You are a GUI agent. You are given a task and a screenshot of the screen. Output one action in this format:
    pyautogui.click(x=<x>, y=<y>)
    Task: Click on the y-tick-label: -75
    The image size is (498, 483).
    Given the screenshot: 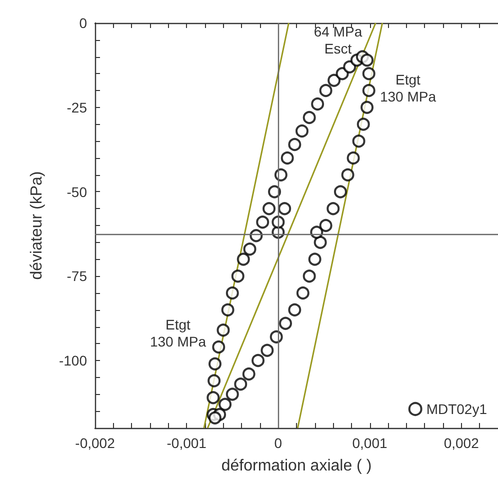 What is the action you would take?
    pyautogui.click(x=77, y=276)
    